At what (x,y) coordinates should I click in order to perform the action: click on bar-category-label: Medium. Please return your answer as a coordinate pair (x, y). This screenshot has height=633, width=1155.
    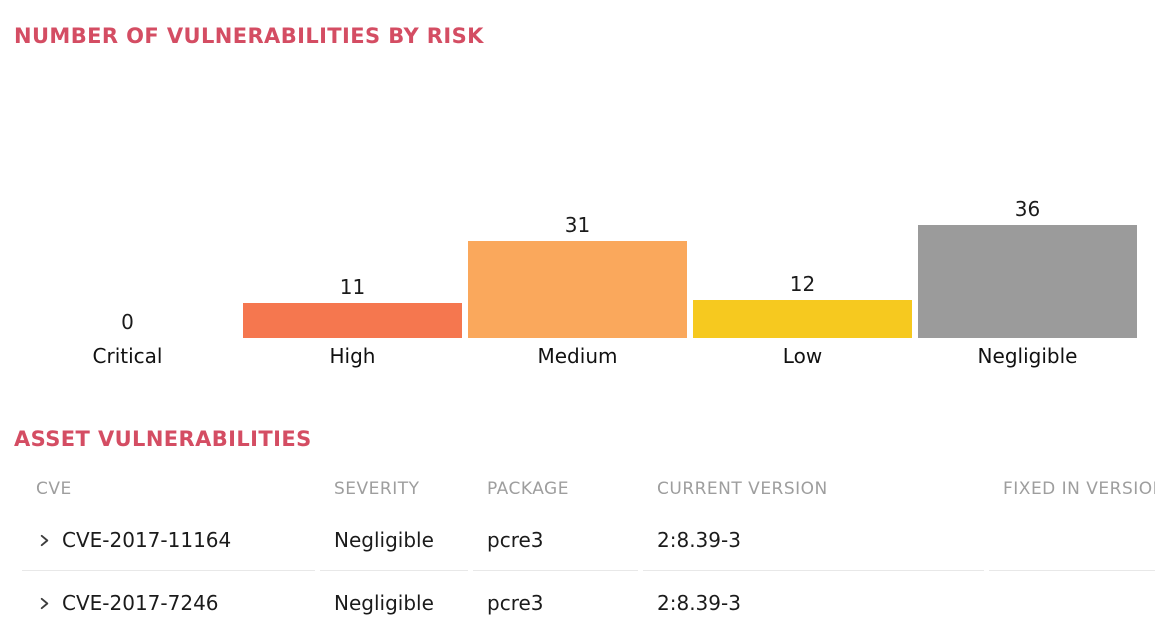
    Looking at the image, I should click on (577, 356).